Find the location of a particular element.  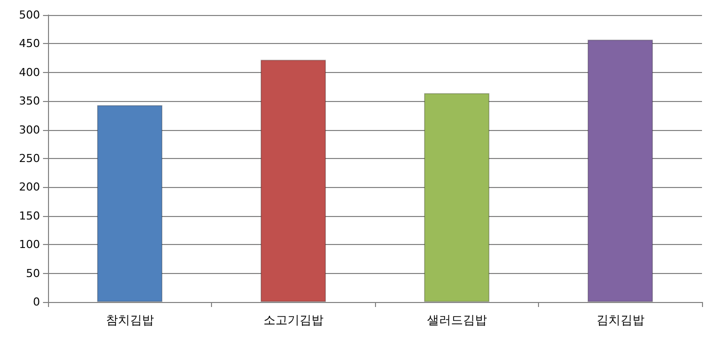

x-tick-label: 소고기김밥 is located at coordinates (293, 320).